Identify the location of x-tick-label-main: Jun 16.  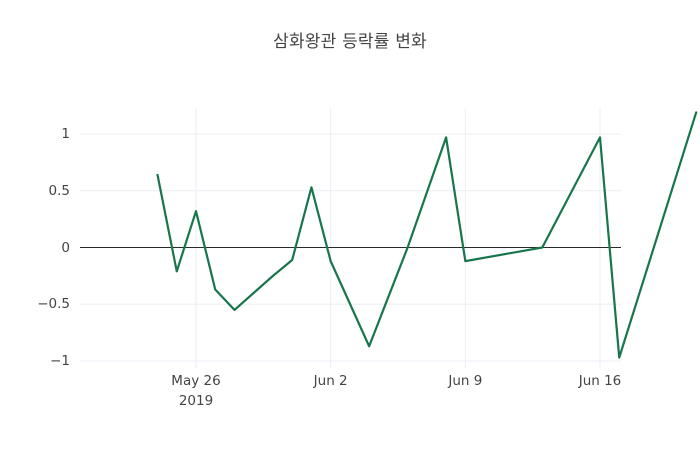
(600, 381).